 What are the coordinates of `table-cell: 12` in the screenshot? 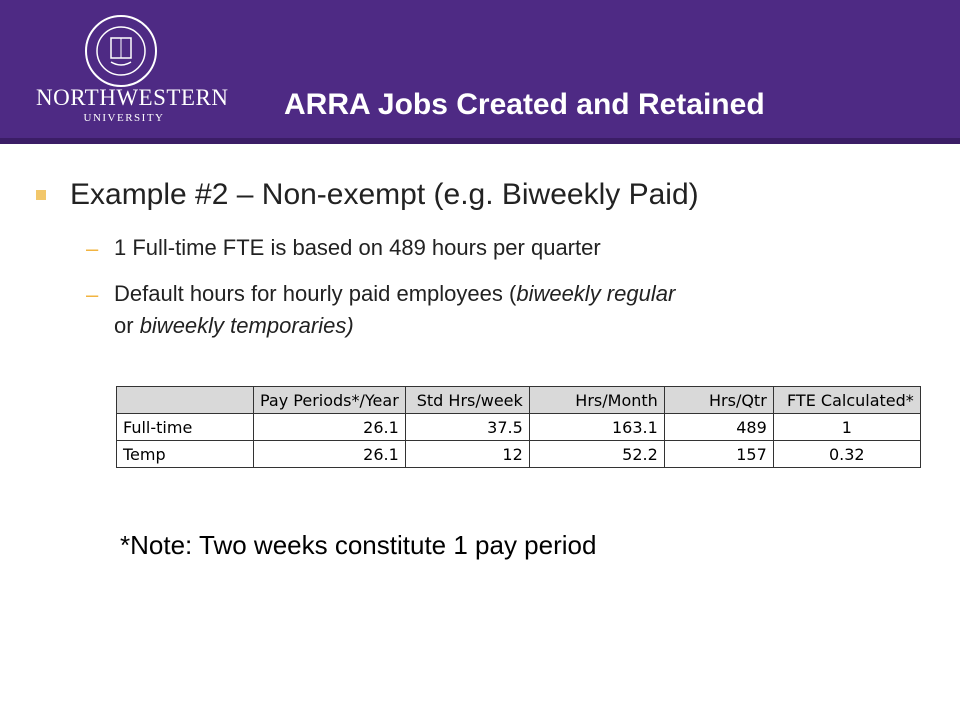 It's located at (467, 454).